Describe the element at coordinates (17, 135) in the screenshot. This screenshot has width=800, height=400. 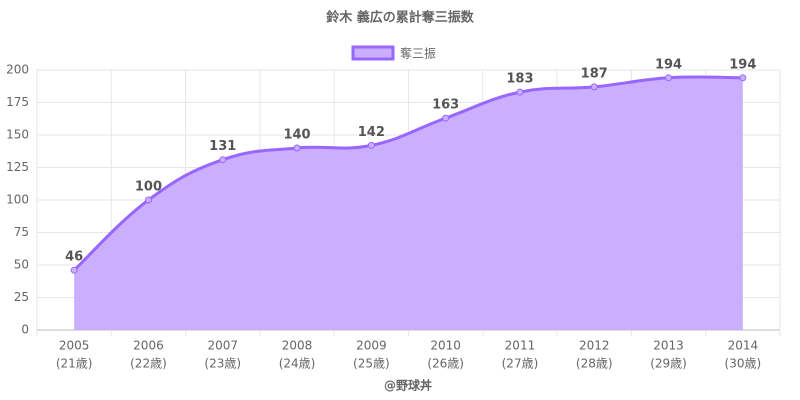
I see `y-tick-label: 150` at that location.